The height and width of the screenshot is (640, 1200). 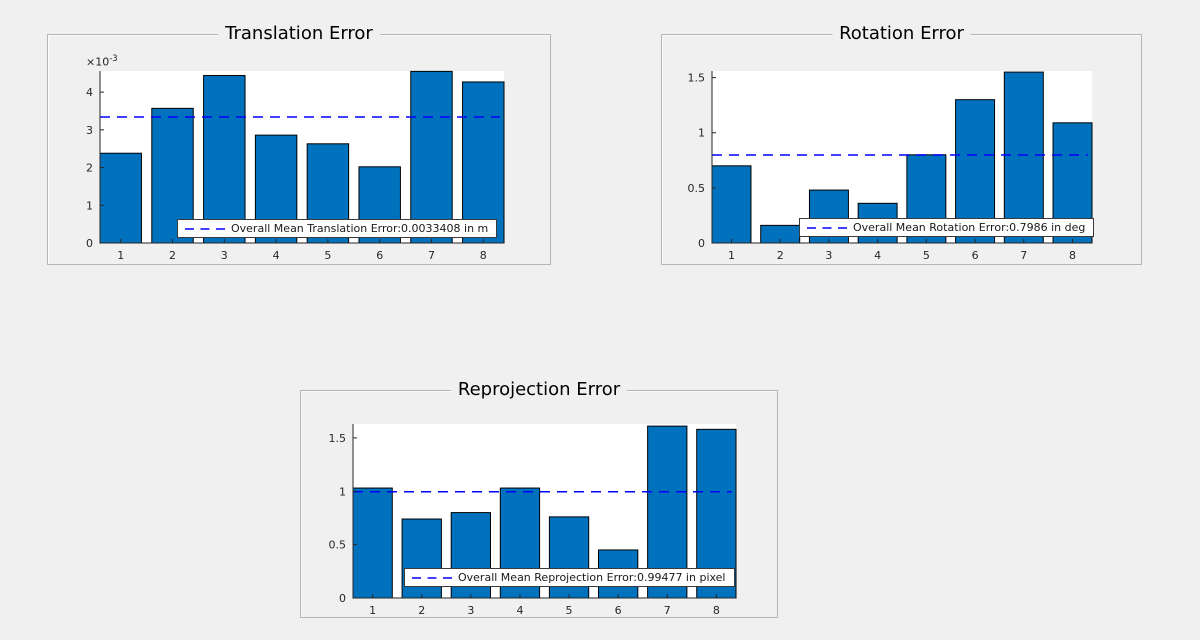 What do you see at coordinates (89, 130) in the screenshot?
I see `y-tick-label: 3` at bounding box center [89, 130].